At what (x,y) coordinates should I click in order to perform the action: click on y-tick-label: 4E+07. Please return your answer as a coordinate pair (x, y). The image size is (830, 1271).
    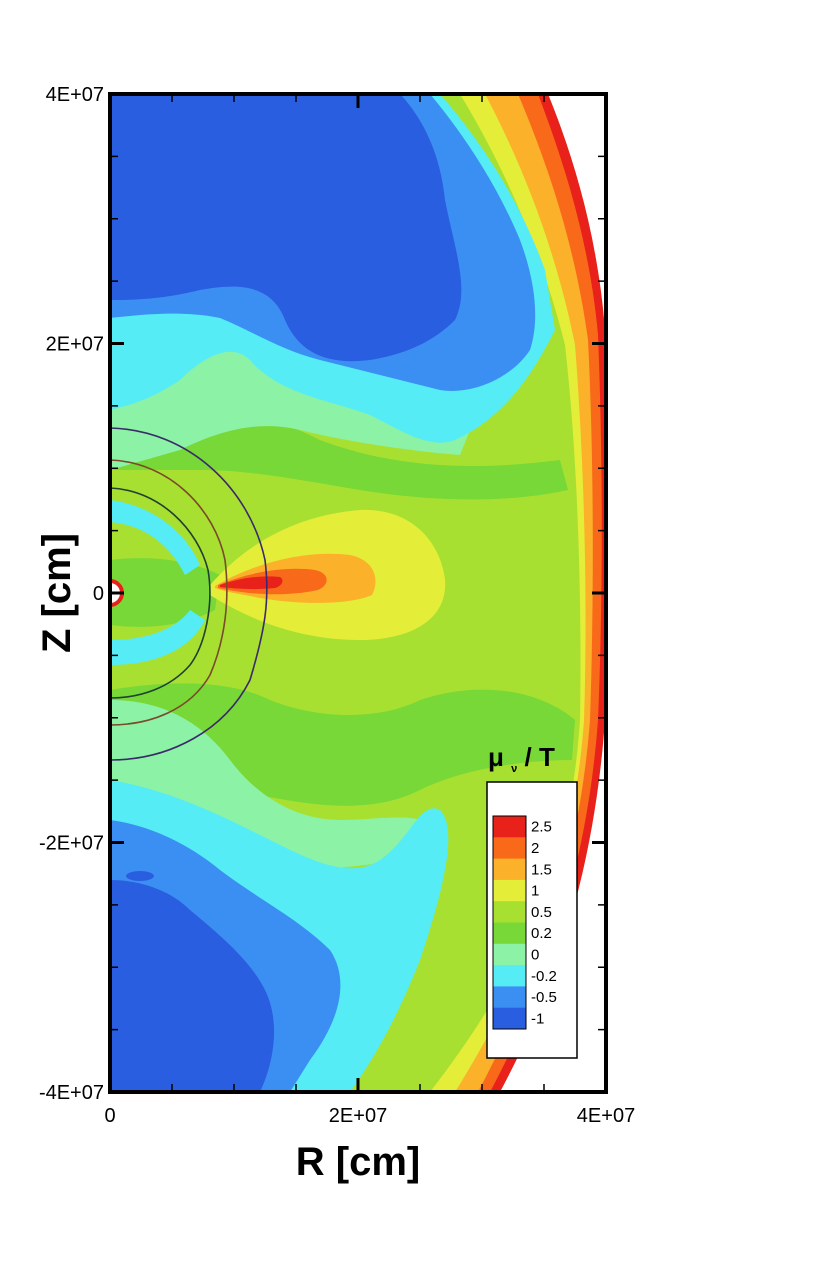
    Looking at the image, I should click on (75, 95).